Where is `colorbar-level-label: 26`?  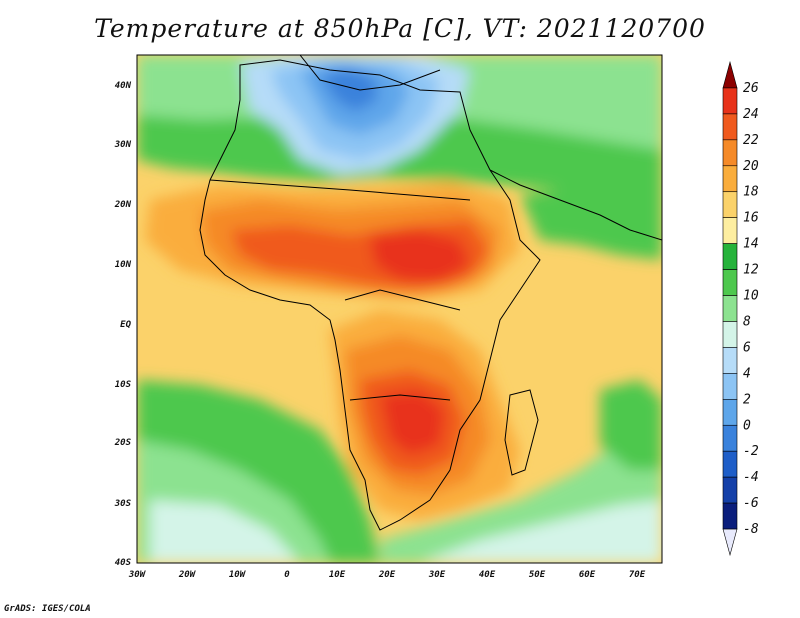 colorbar-level-label: 26 is located at coordinates (751, 88).